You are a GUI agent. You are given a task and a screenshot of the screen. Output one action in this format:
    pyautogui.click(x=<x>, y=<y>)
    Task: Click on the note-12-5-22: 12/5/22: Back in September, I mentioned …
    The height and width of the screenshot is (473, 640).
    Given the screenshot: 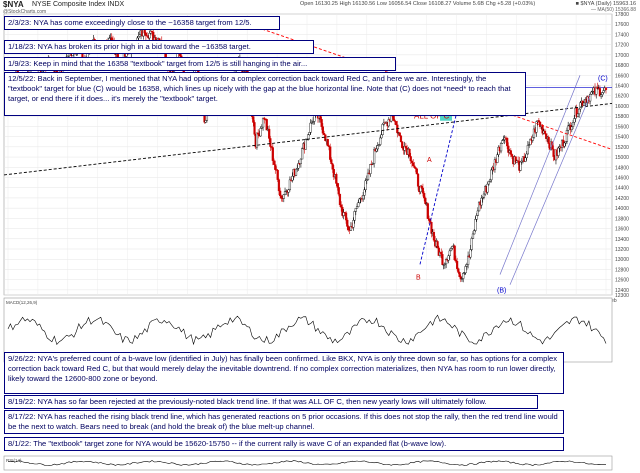 What is the action you would take?
    pyautogui.click(x=265, y=94)
    